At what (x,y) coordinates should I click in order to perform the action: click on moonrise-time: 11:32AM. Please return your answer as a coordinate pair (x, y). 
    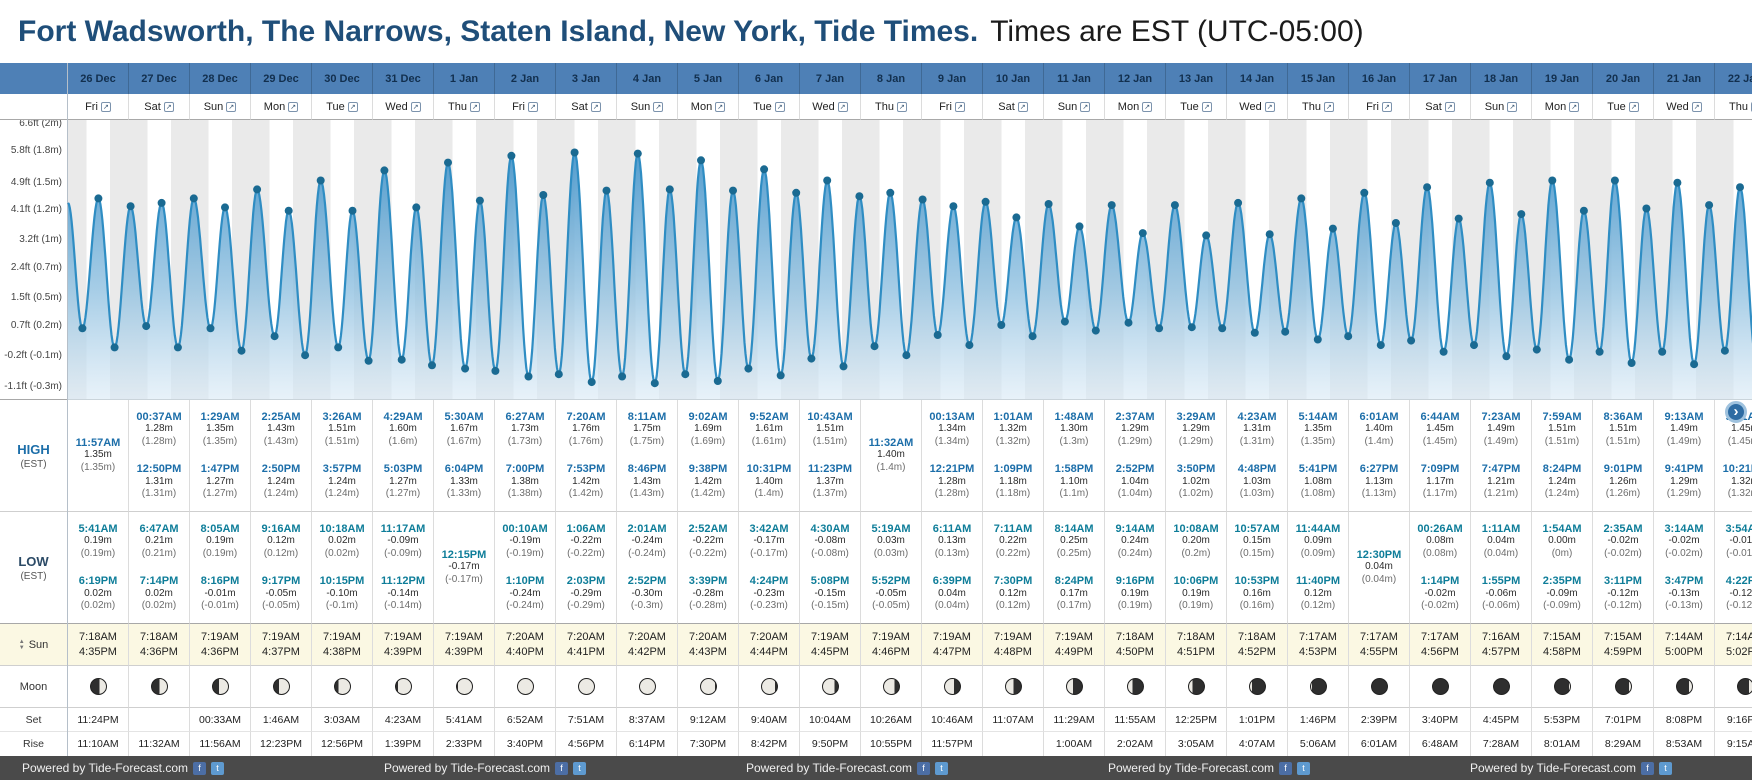
    Looking at the image, I should click on (159, 744).